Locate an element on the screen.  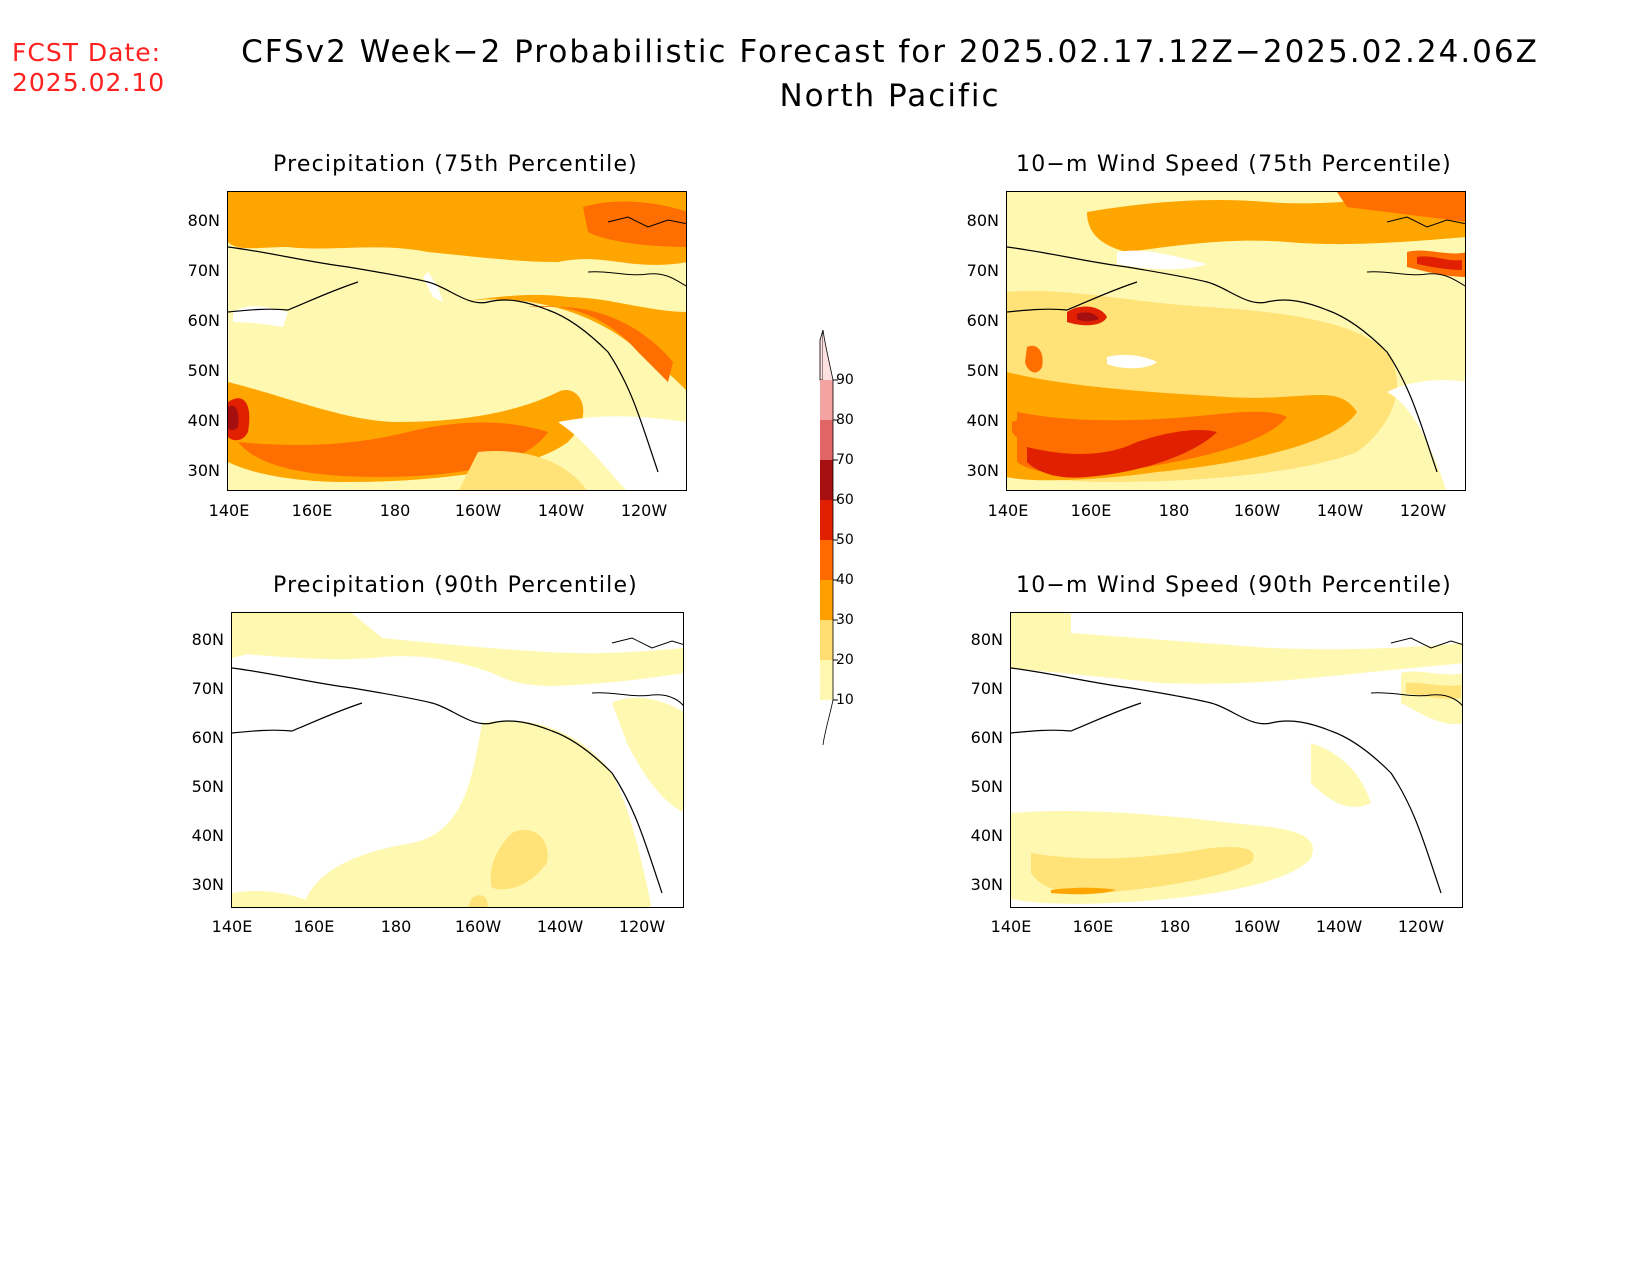
panel-title: Precipitation (75th Percentile) is located at coordinates (455, 164).